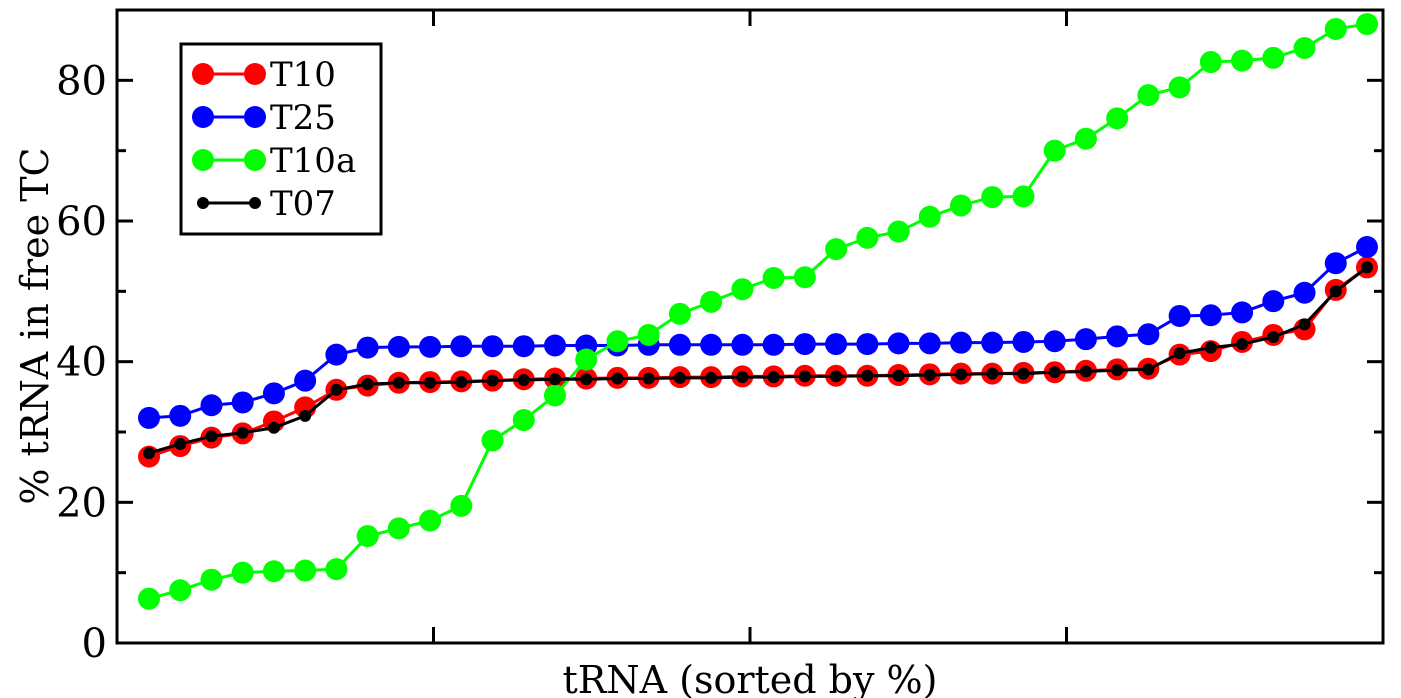  Describe the element at coordinates (35, 325) in the screenshot. I see `y-axis-label: % tRNA in free TC` at that location.